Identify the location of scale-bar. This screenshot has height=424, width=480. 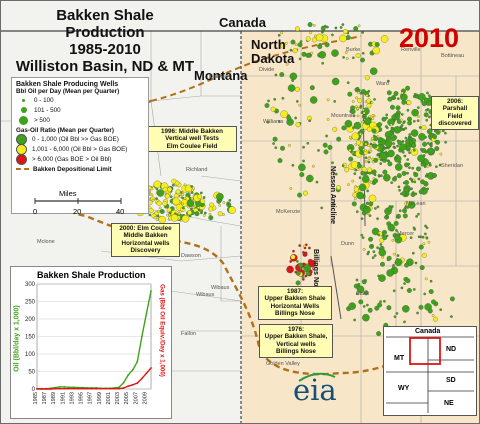
(78, 201).